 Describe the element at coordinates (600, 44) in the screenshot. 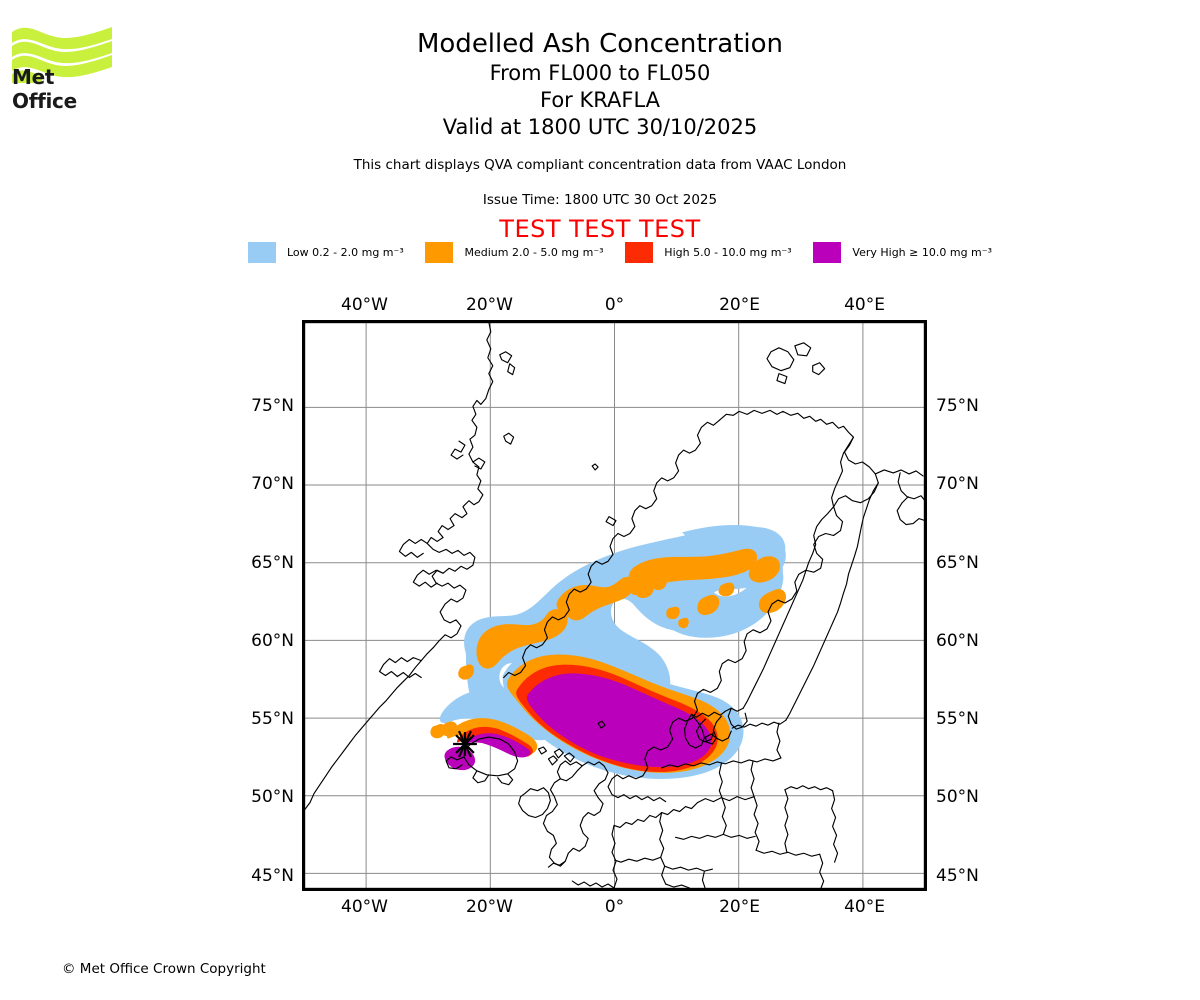

I see `page-title: Modelled Ash Concentration` at that location.